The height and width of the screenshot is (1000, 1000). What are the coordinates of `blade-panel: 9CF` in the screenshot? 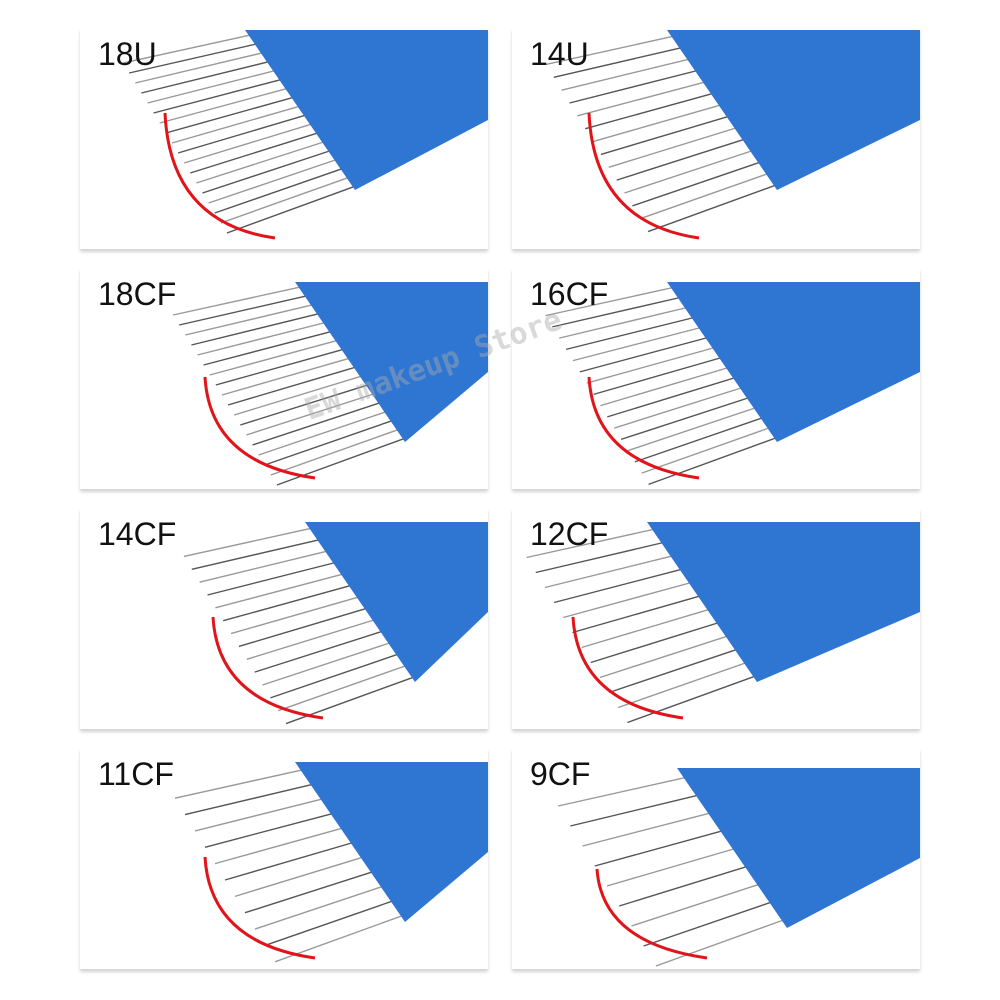 It's located at (716, 858).